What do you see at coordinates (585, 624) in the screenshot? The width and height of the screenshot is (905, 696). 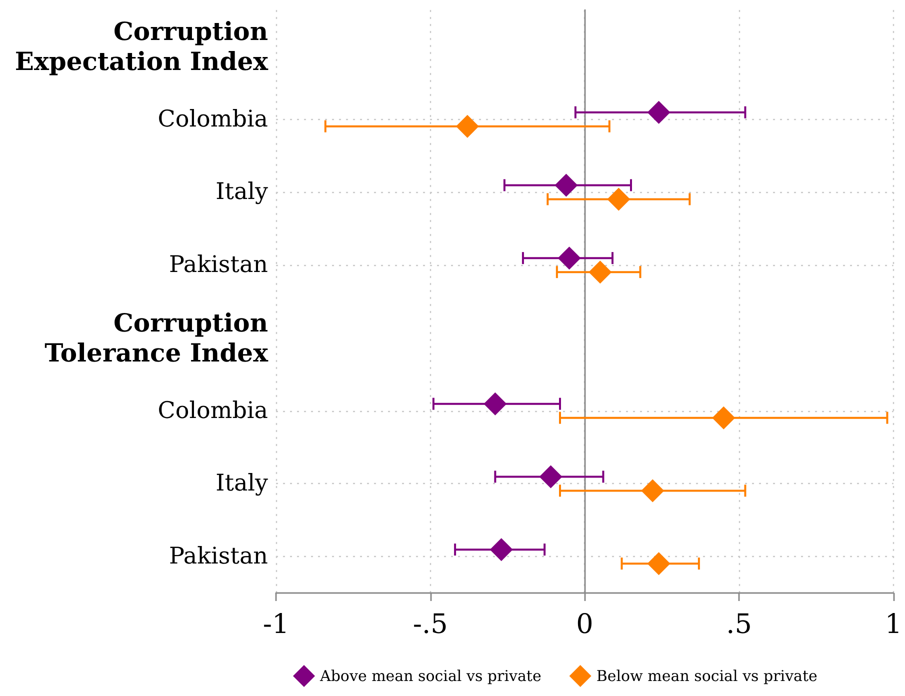 I see `x-tick-label: 0` at bounding box center [585, 624].